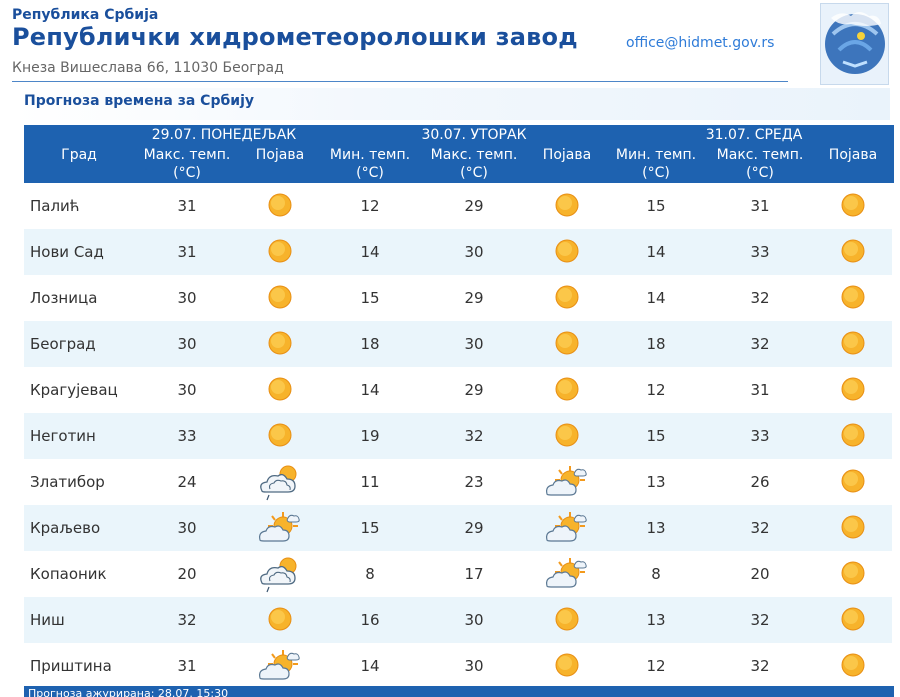 Image resolution: width=900 pixels, height=697 pixels. I want to click on city-name: Палић, so click(55, 206).